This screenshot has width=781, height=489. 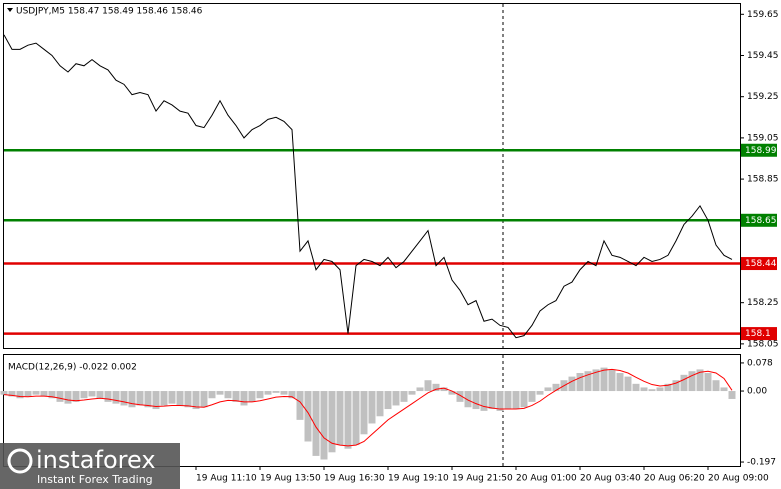 What do you see at coordinates (72, 368) in the screenshot?
I see `macd-title: MACD(12,26,9) -0.022 0.002` at bounding box center [72, 368].